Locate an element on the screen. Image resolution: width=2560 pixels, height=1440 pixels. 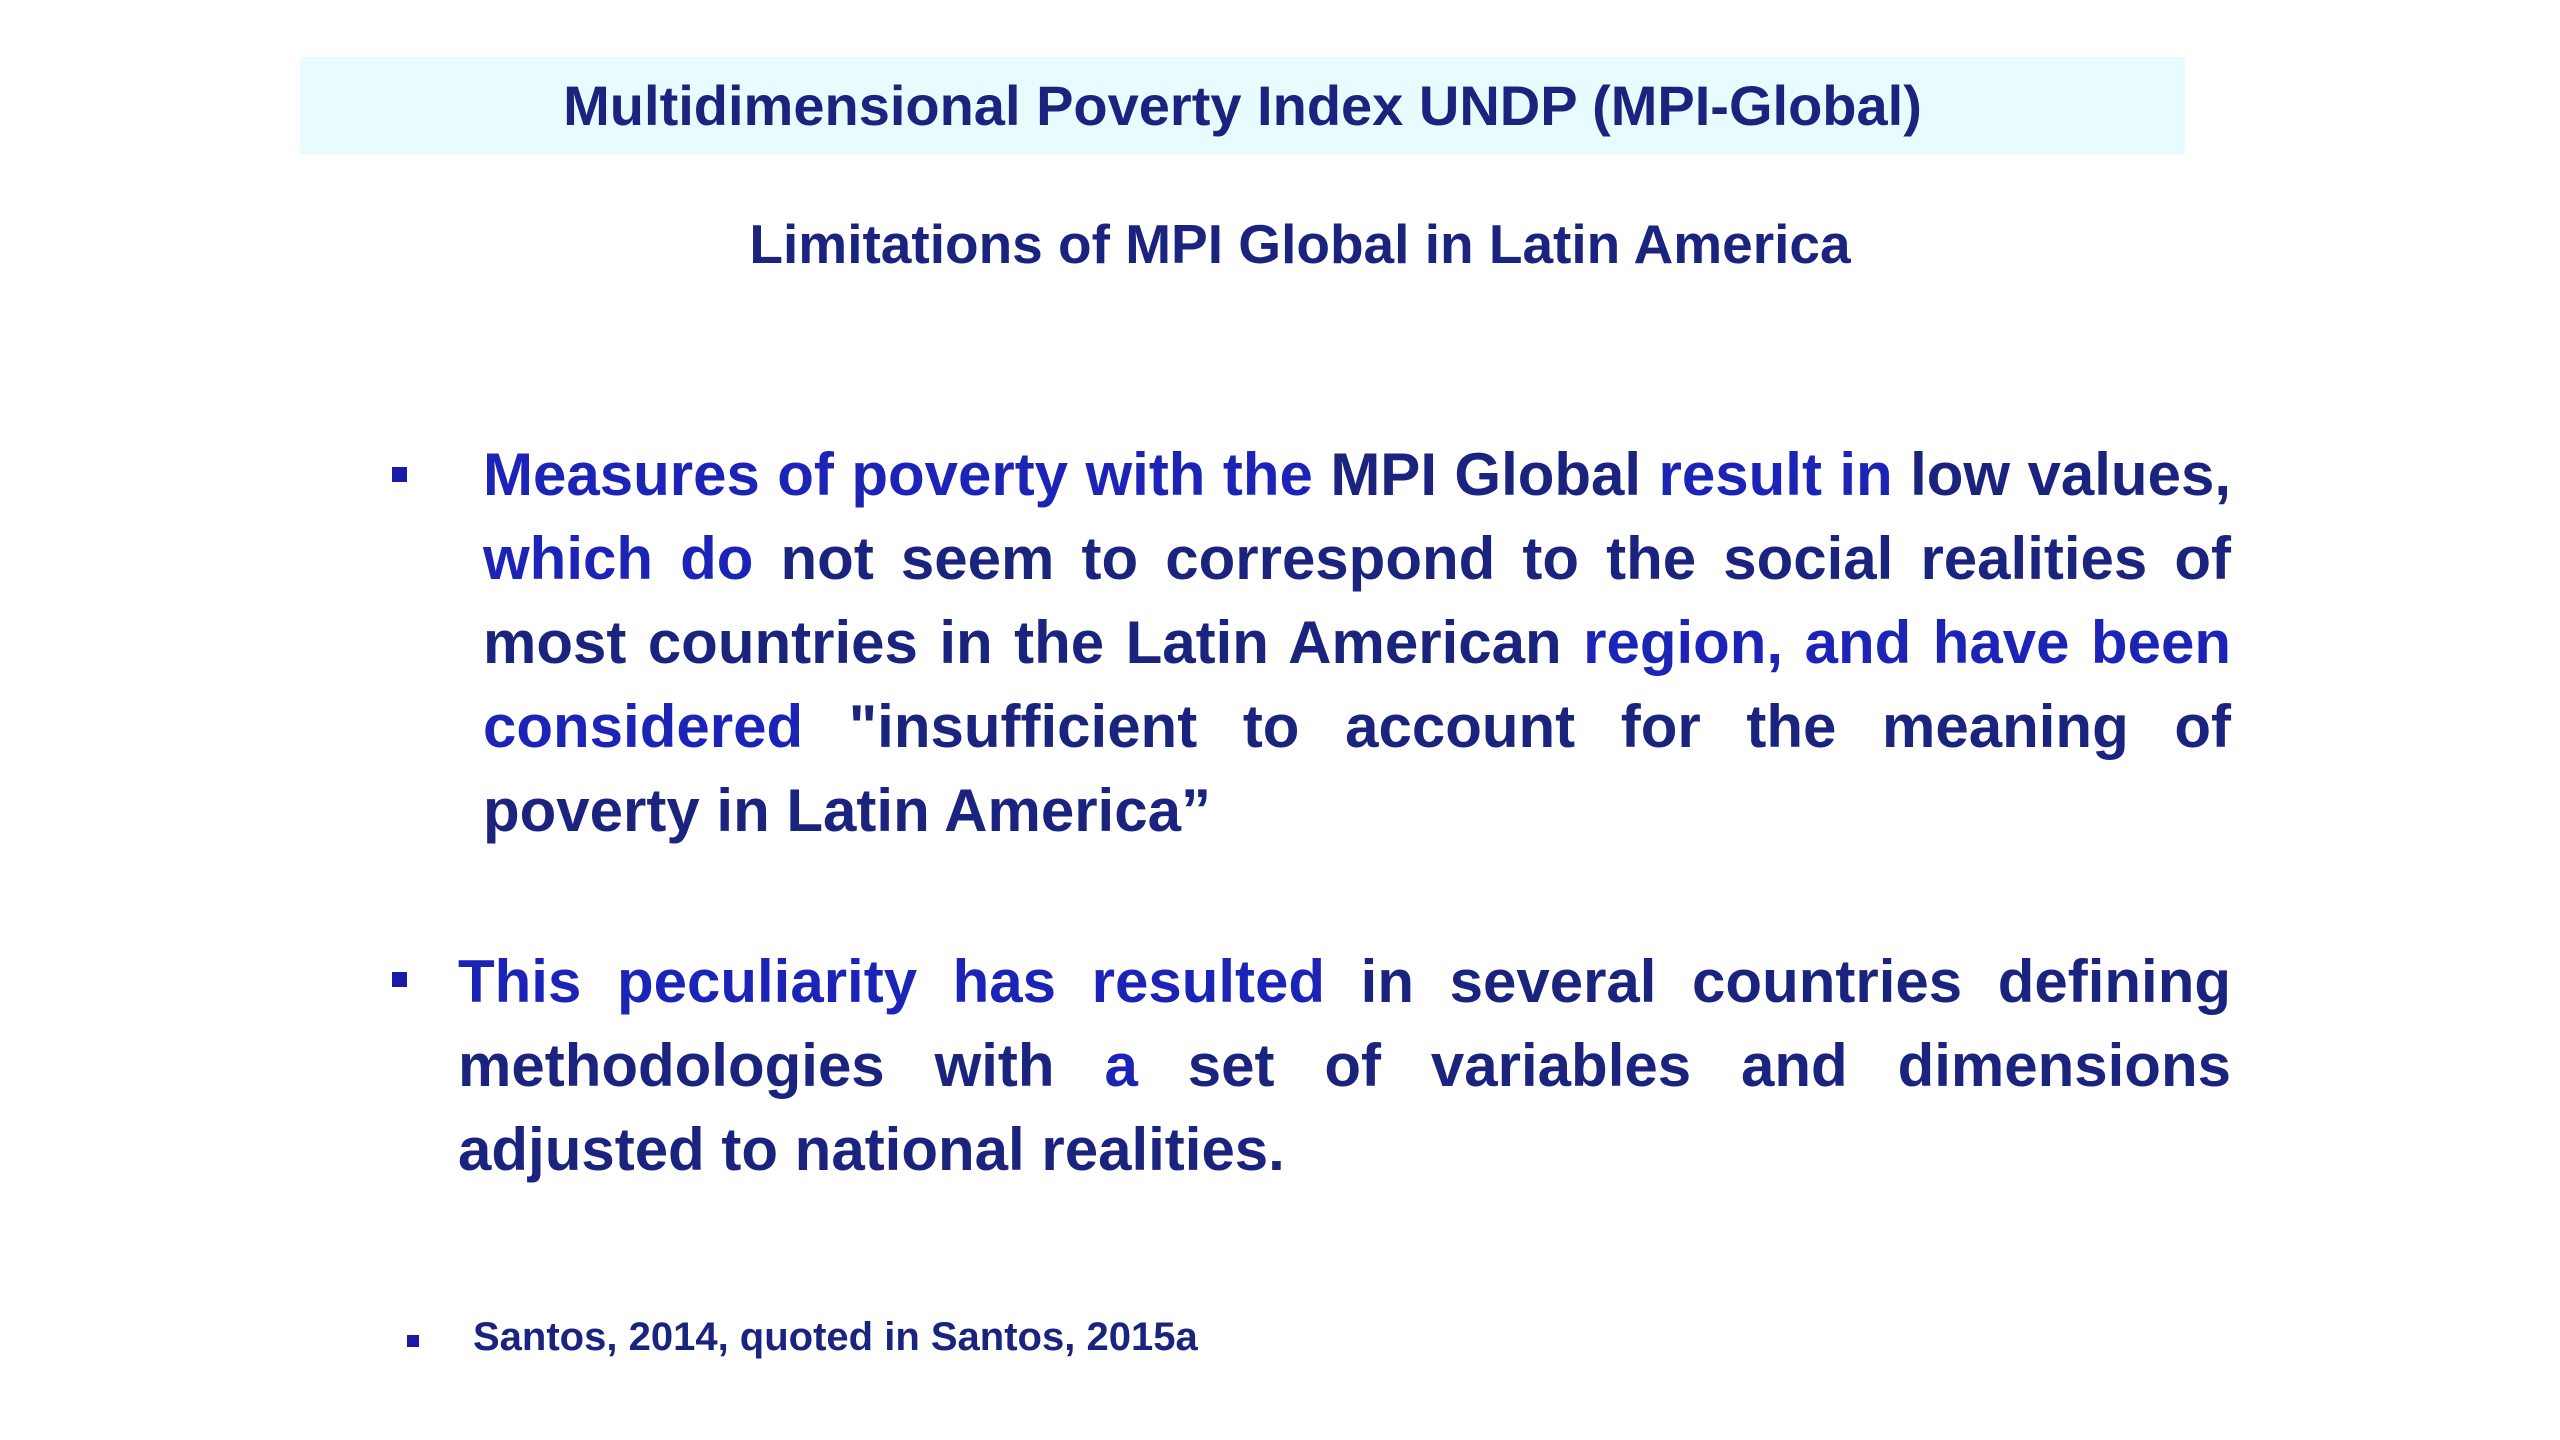
paragraph-1-run: MPI Global is located at coordinates (1494, 474).